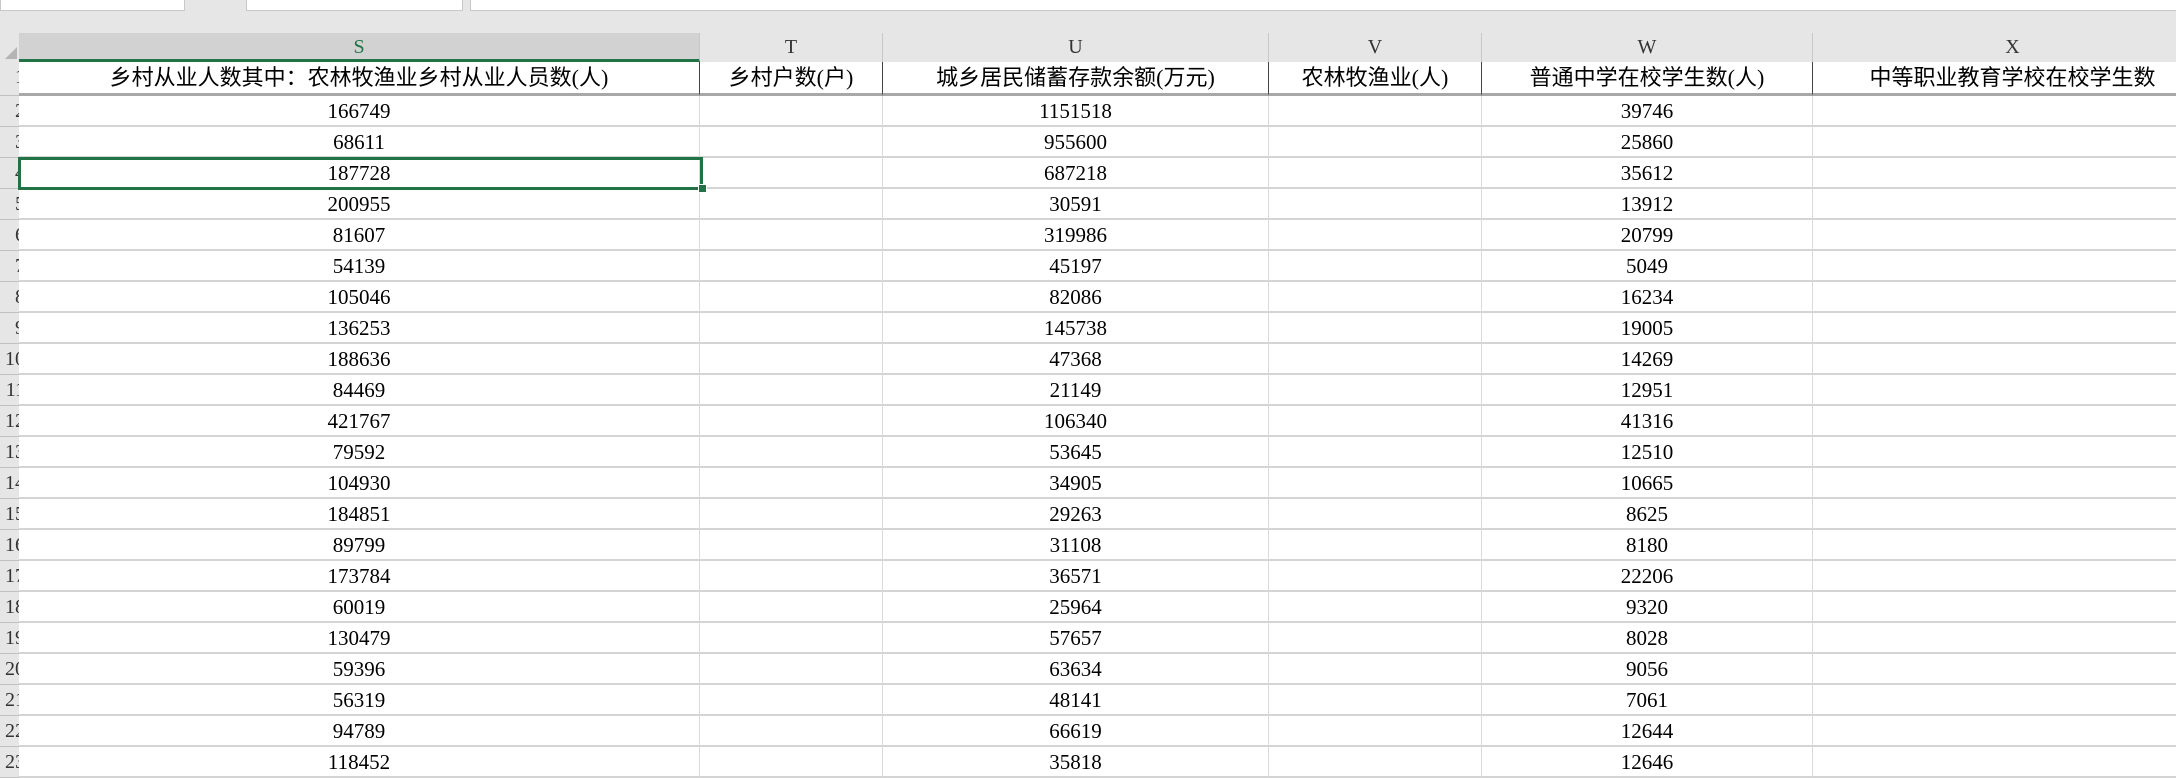 The width and height of the screenshot is (2176, 778). What do you see at coordinates (359, 297) in the screenshot?
I see `cell-S: 105046` at bounding box center [359, 297].